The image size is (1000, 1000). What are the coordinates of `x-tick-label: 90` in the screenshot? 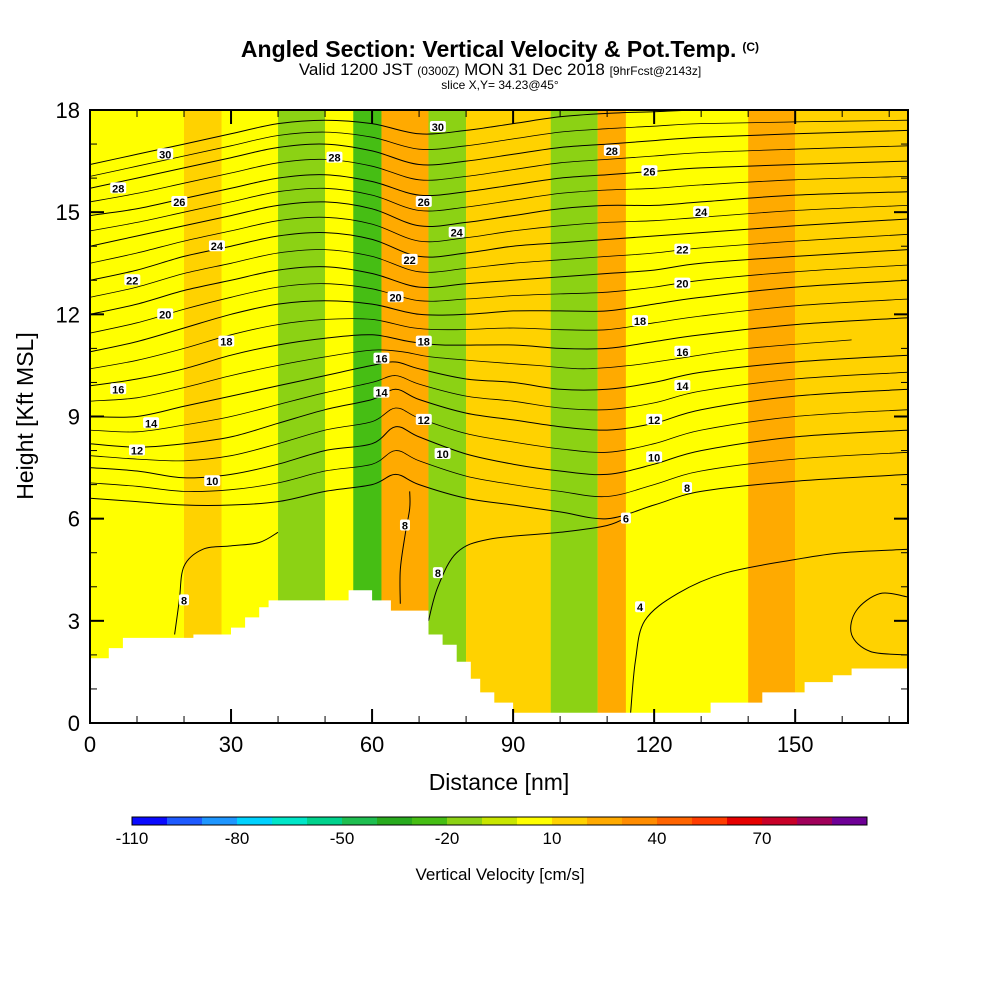 It's located at (513, 744).